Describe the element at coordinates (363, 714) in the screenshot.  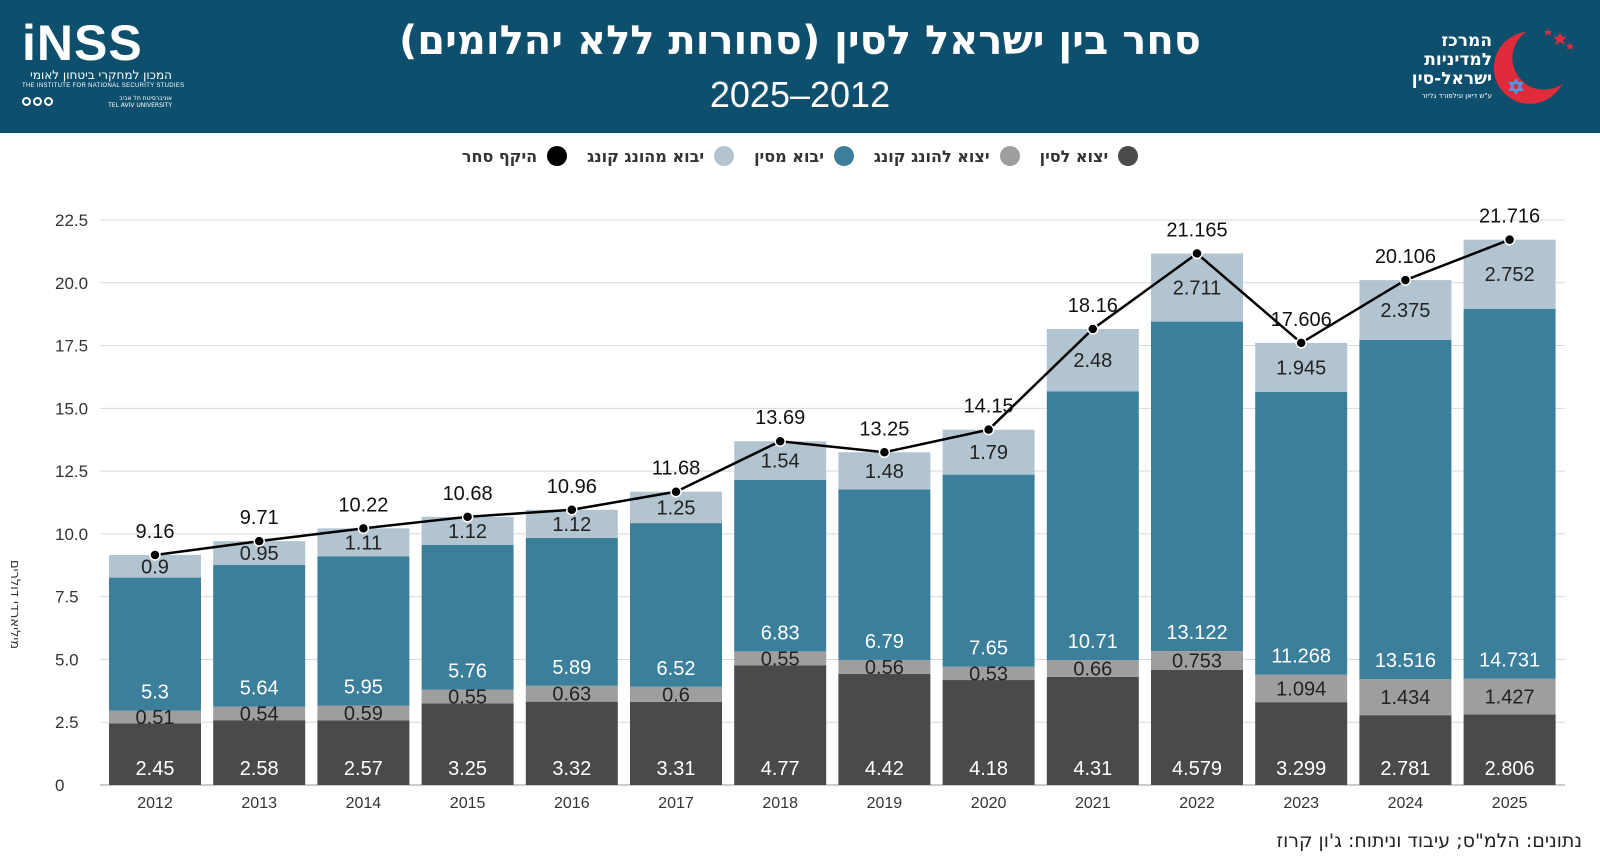
I see `data-label: 0.59` at that location.